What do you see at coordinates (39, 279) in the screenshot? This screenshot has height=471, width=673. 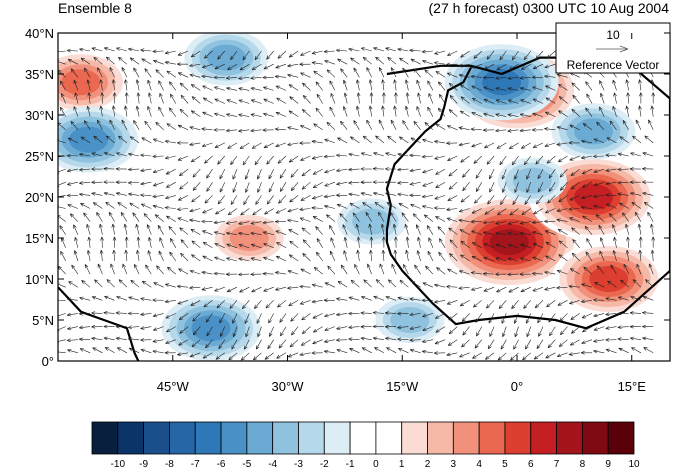 I see `y-tick-label: 10°N` at bounding box center [39, 279].